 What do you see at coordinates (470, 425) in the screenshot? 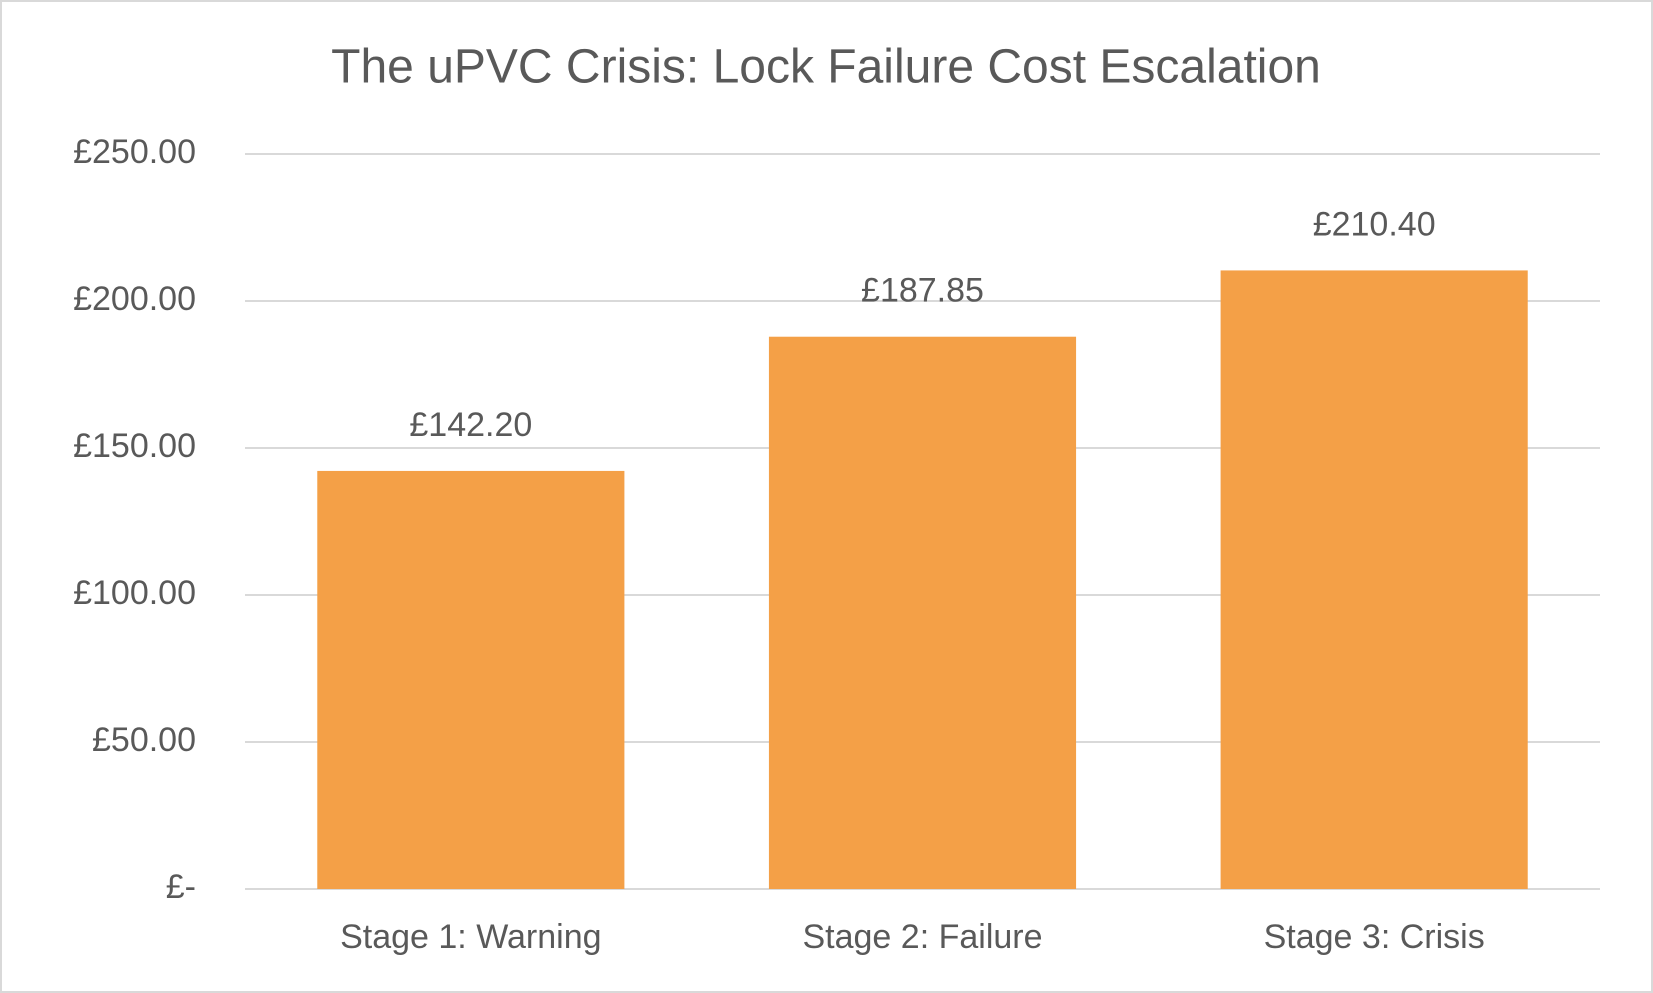
I see `data-label: £142.20` at bounding box center [470, 425].